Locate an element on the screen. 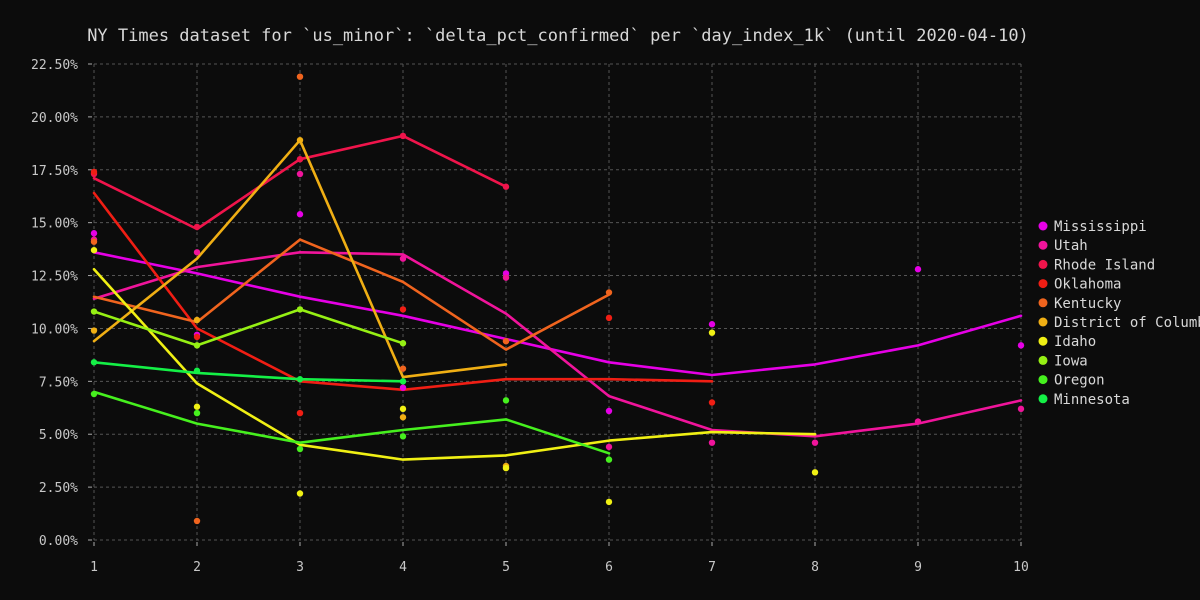  y-tick-label: 5.00% is located at coordinates (58, 435).